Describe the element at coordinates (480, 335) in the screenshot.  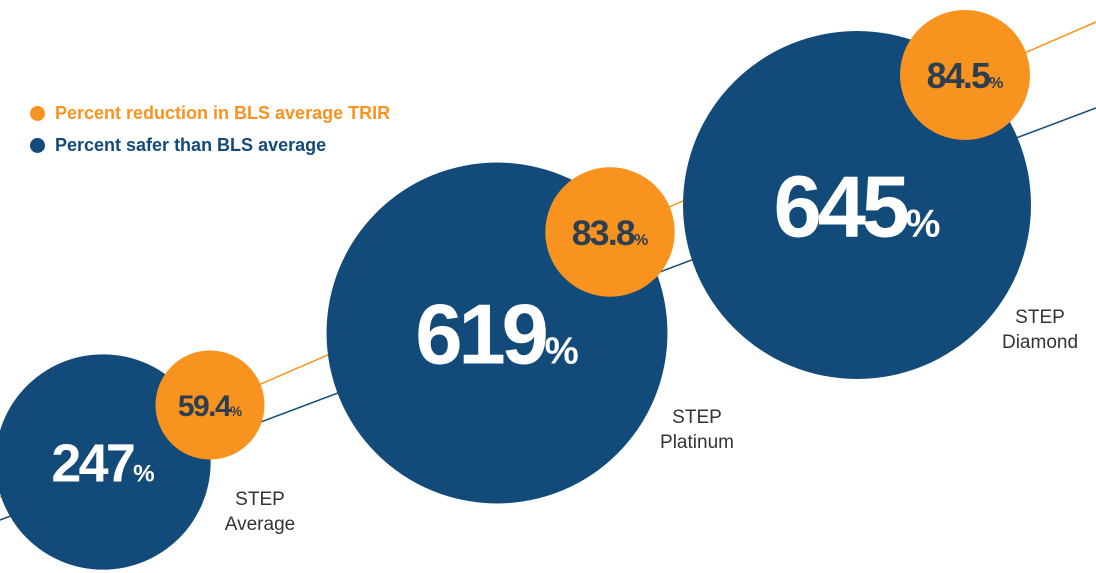
I see `value-number: 619` at that location.